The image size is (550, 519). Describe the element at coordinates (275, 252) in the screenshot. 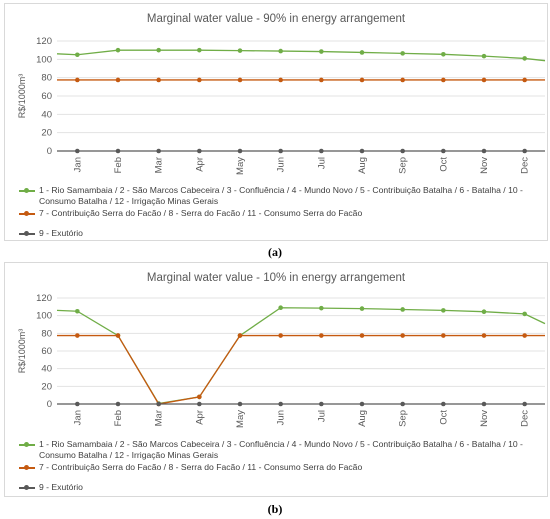

I see `subfigure-label-a: (a)` at that location.